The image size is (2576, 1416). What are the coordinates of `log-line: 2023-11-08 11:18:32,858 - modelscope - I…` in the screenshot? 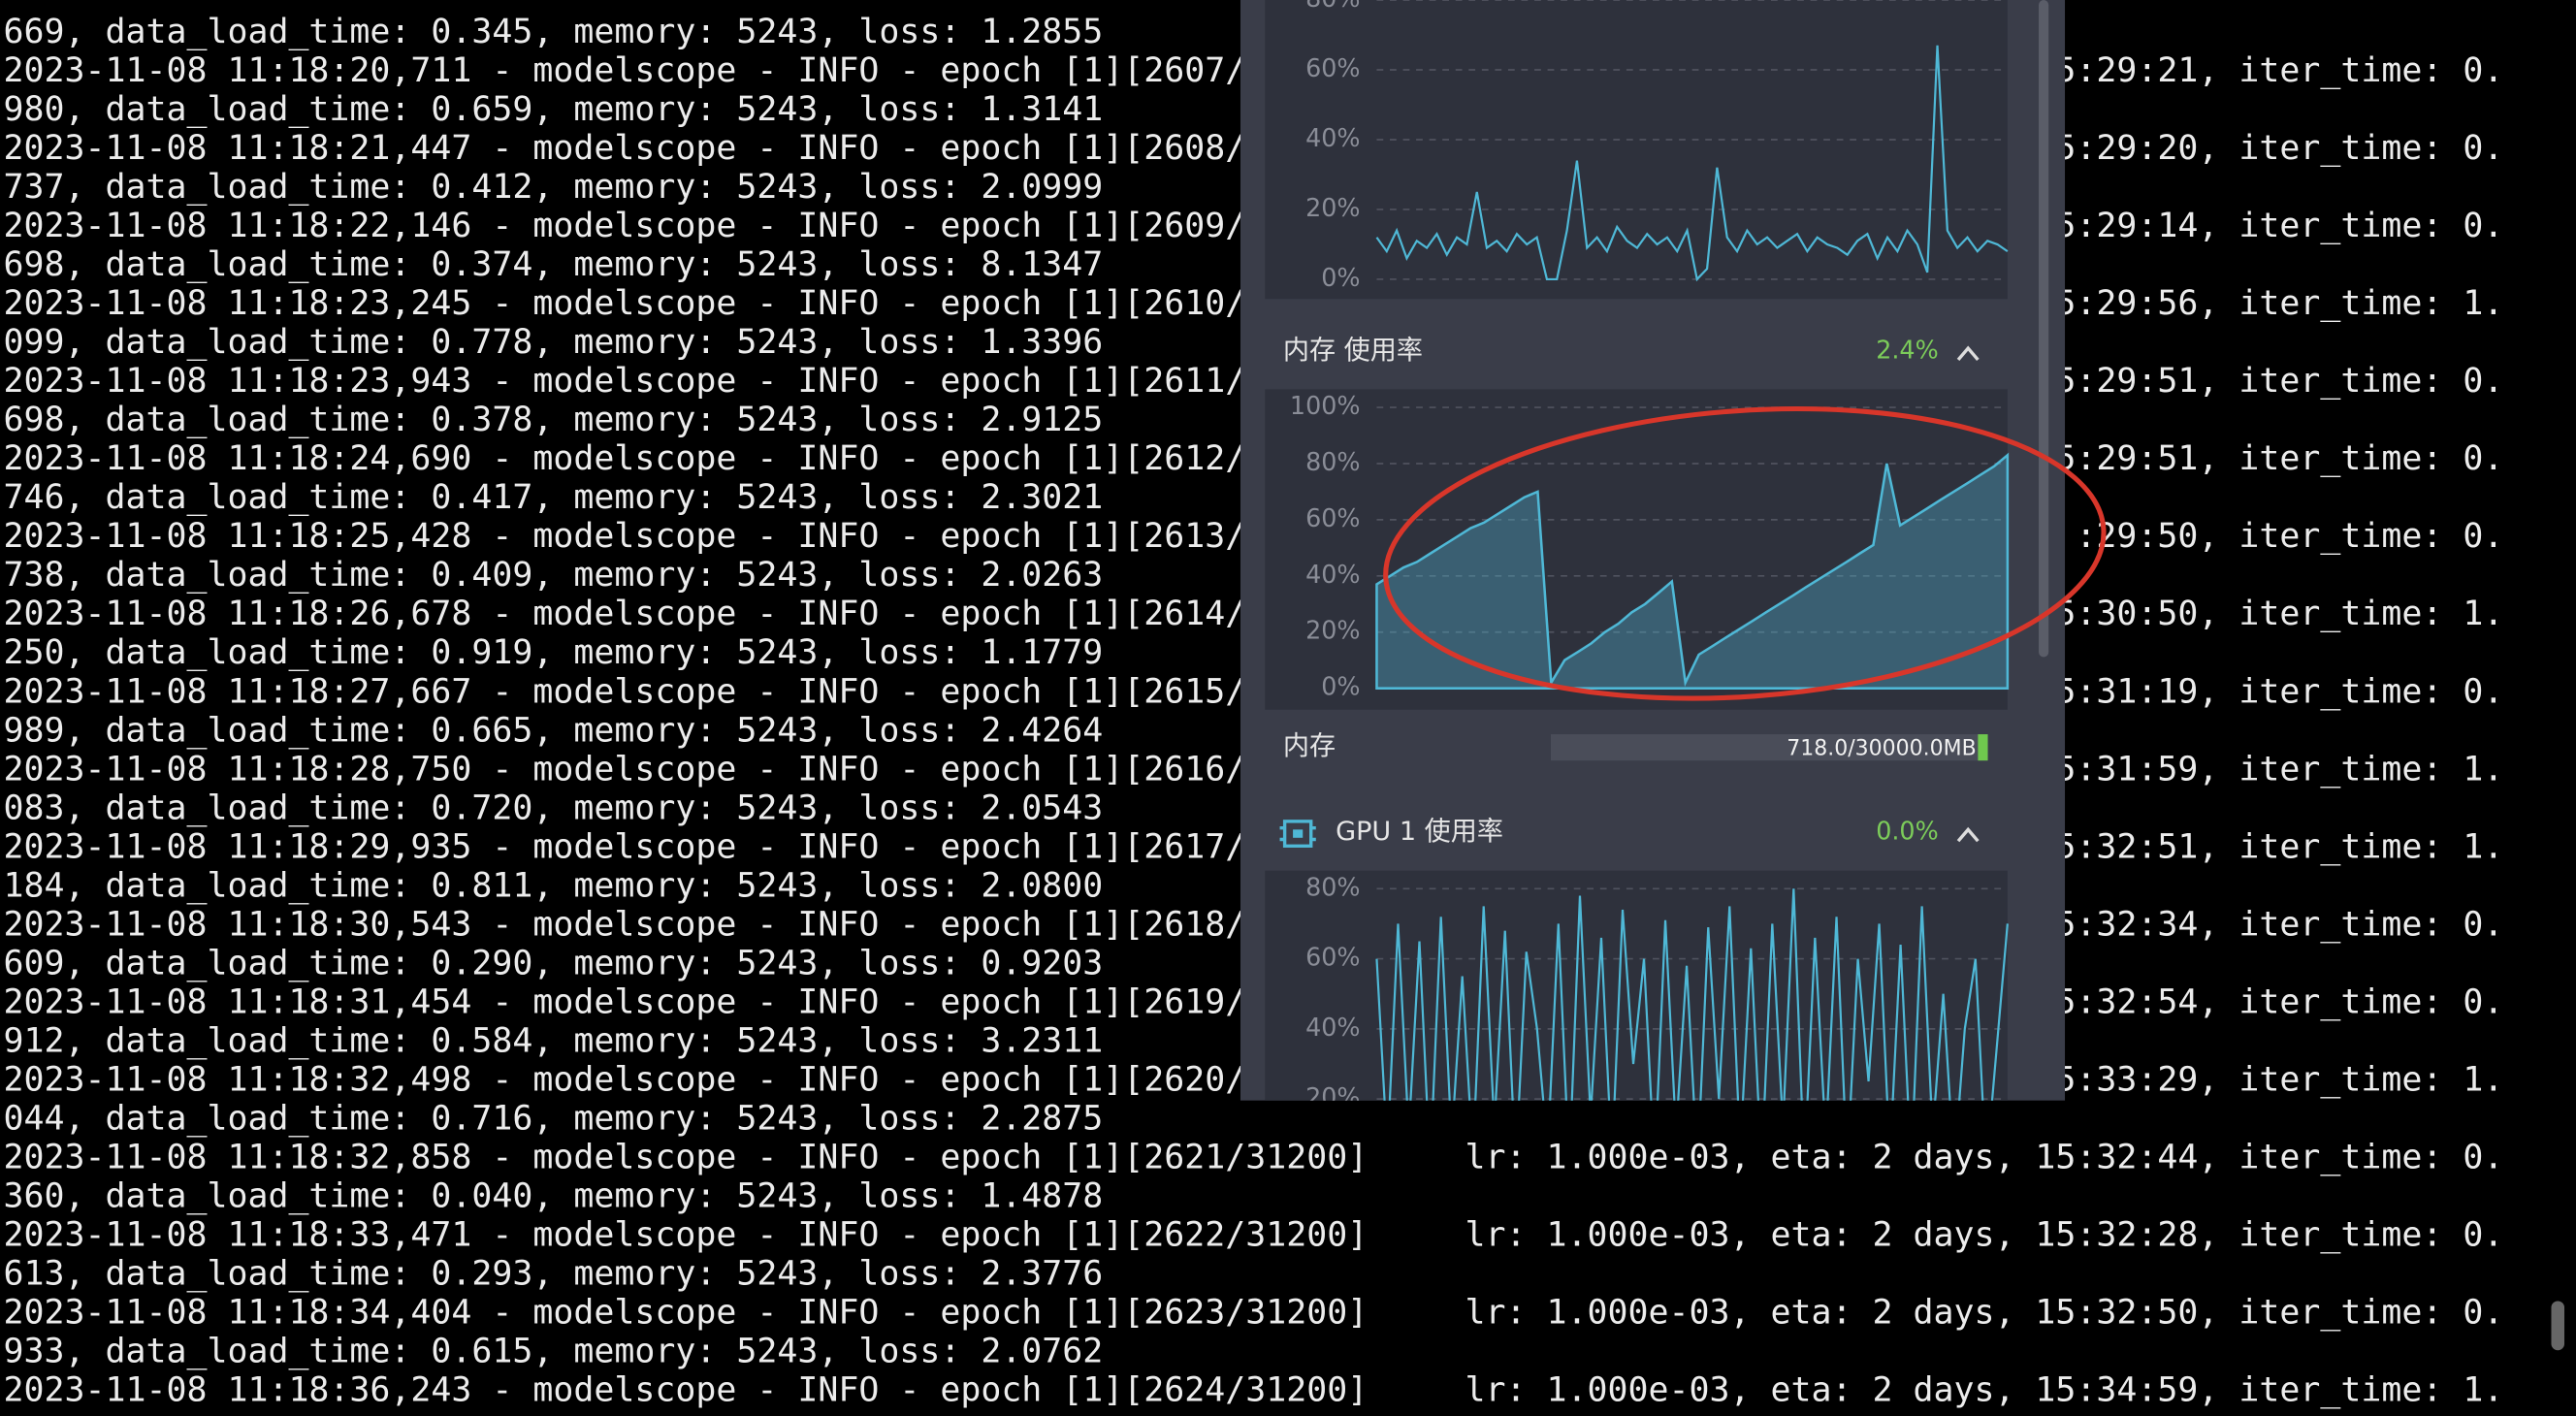 It's located at (685, 1158).